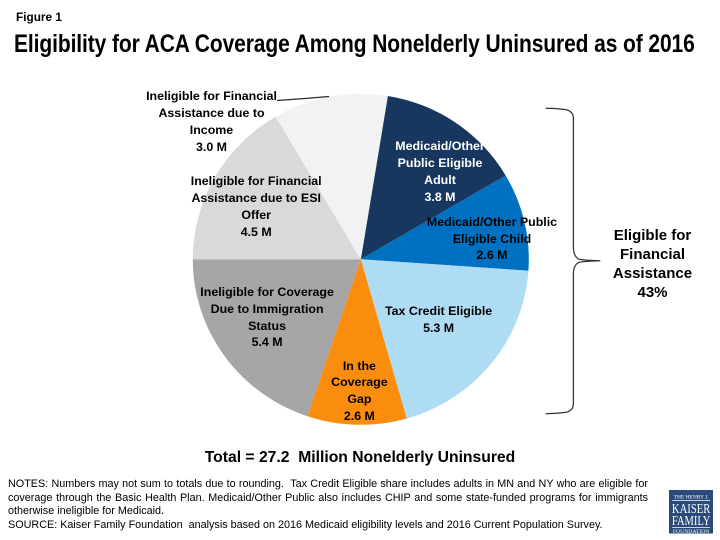 This screenshot has width=720, height=540. I want to click on svg-text: THE HENRY J., so click(691, 498).